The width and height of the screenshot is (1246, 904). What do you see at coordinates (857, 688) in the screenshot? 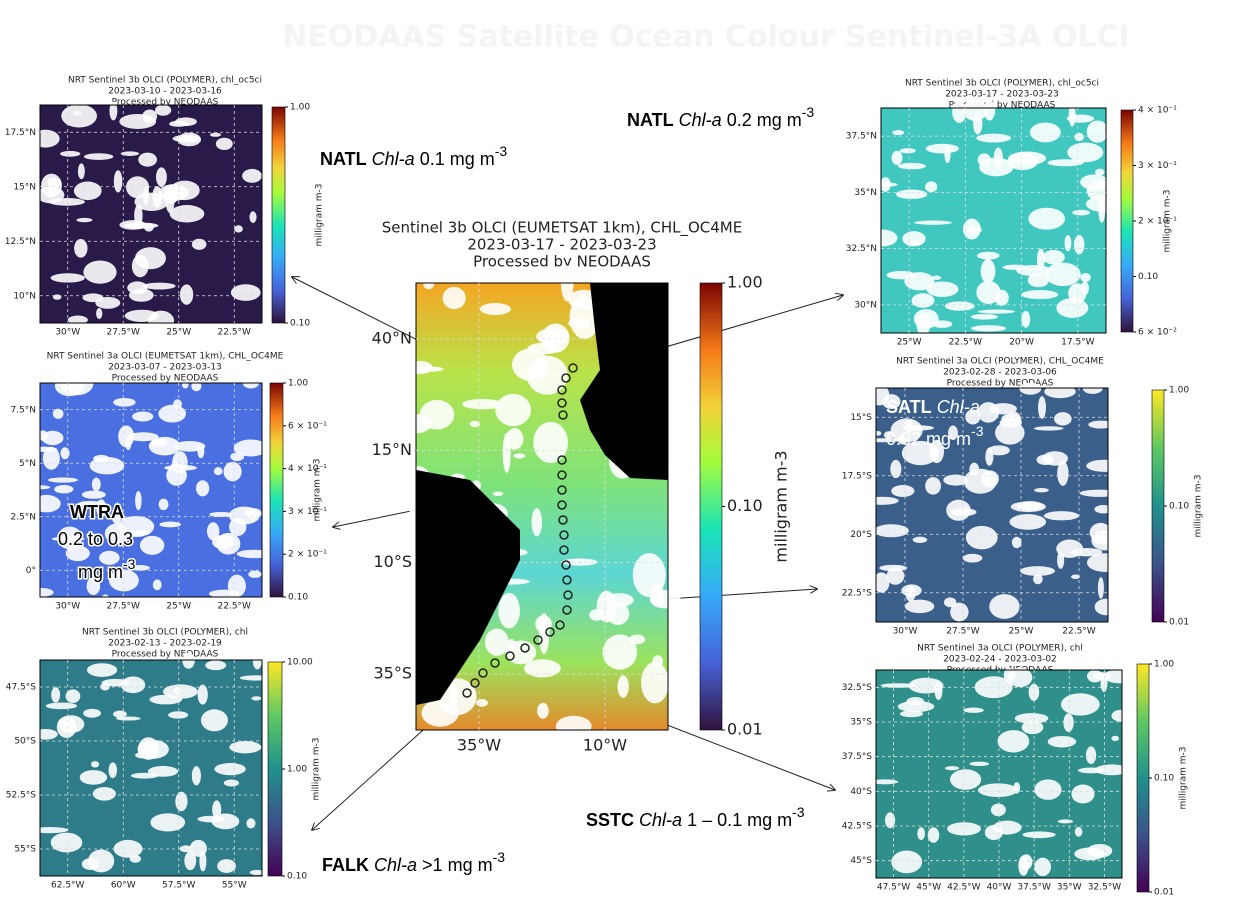
I see `y-tick-label: 32.5°S` at bounding box center [857, 688].